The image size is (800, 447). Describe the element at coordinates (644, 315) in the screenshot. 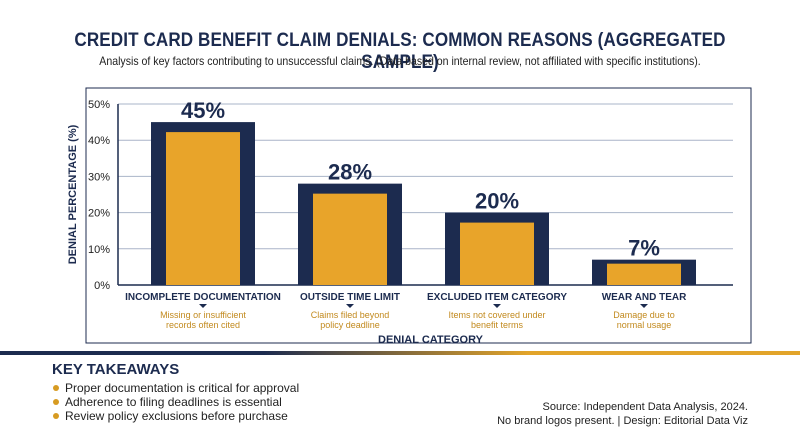

I see `annotation-text: Damage due to` at that location.